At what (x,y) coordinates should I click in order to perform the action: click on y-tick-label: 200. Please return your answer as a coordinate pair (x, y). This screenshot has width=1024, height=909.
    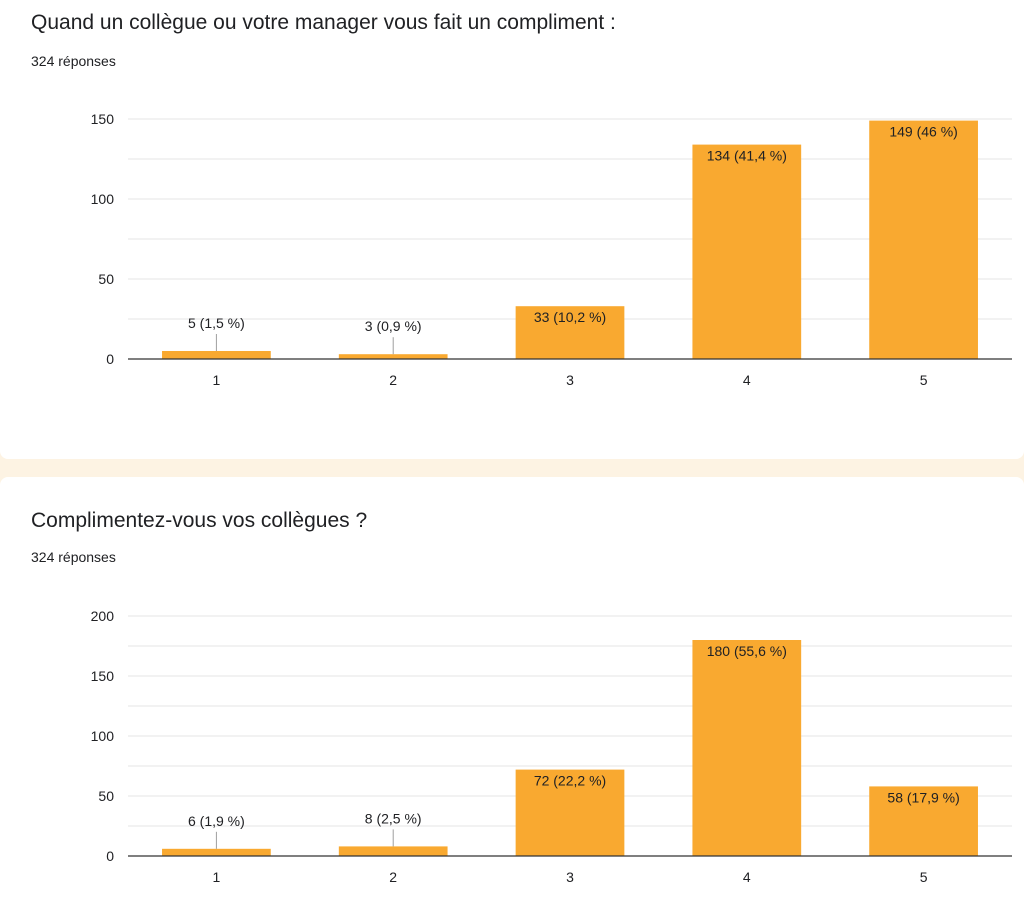
    Looking at the image, I should click on (103, 616).